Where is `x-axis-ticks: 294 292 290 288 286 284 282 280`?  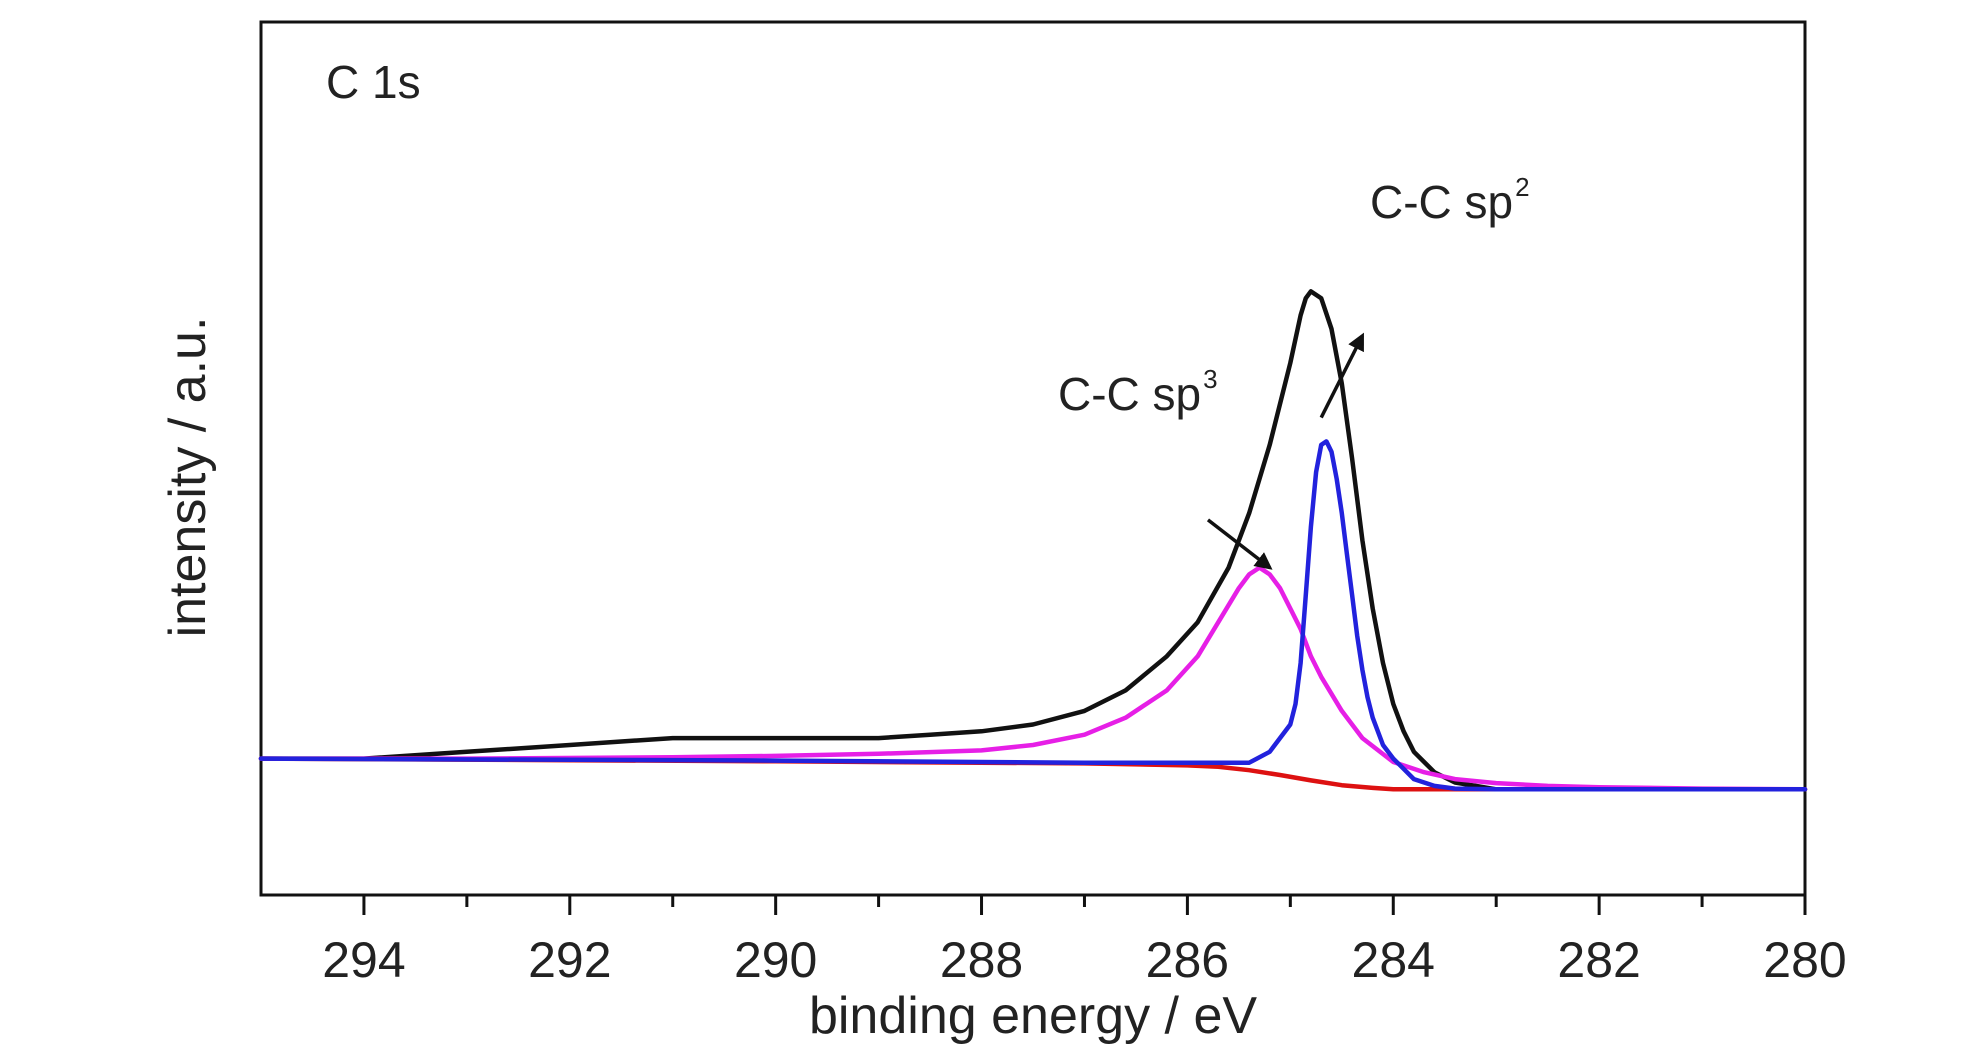 x-axis-ticks: 294 292 290 288 286 284 282 280 is located at coordinates (1084, 941).